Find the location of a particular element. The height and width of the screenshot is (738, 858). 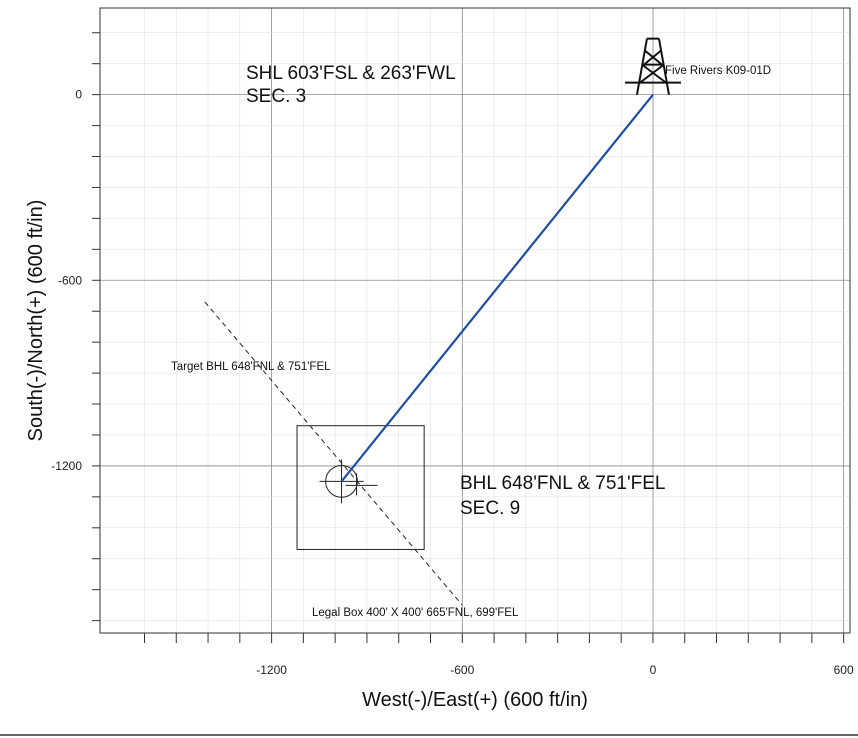

y-tick-label: -600 is located at coordinates (70, 280).